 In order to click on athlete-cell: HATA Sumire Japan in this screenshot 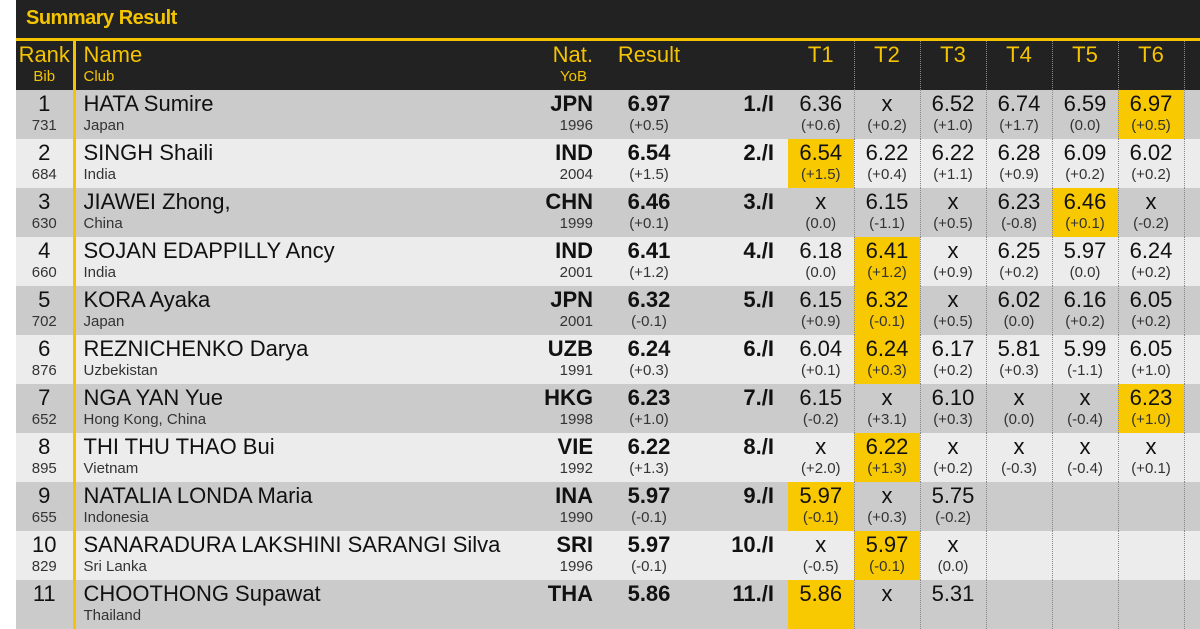, I will do `click(296, 114)`.